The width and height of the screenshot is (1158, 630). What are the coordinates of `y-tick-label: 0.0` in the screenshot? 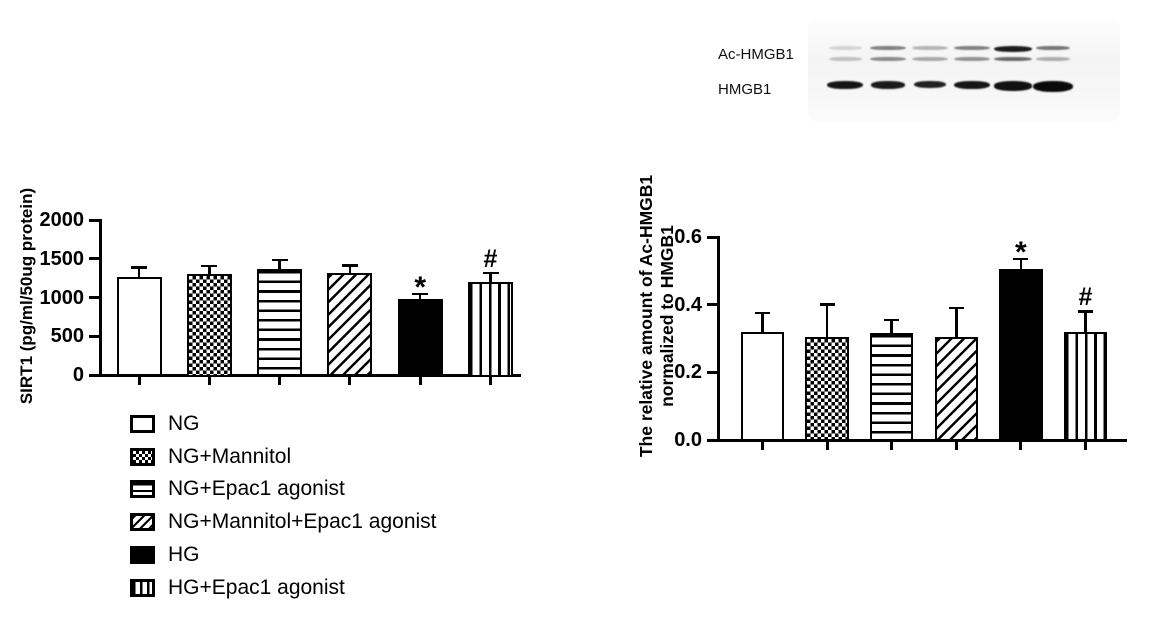 It's located at (688, 440).